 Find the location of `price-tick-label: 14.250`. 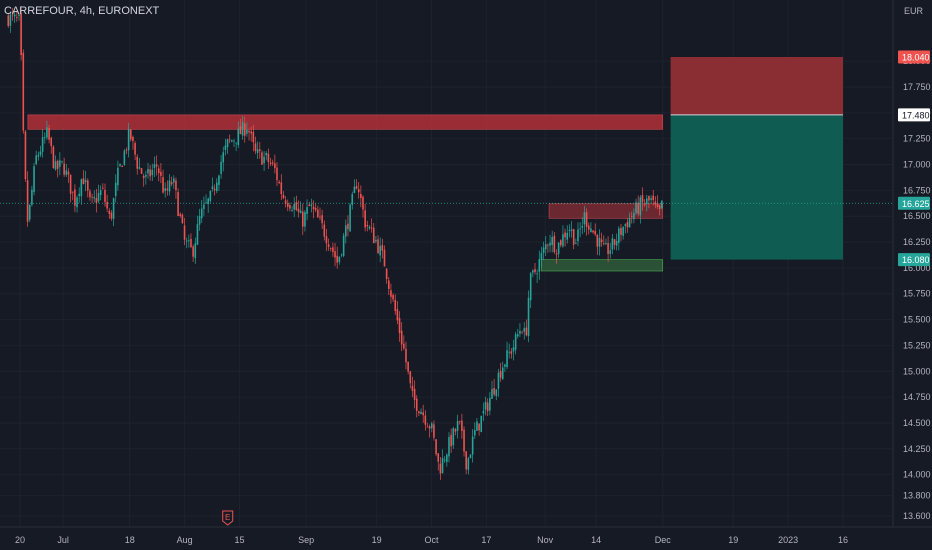

price-tick-label: 14.250 is located at coordinates (917, 449).